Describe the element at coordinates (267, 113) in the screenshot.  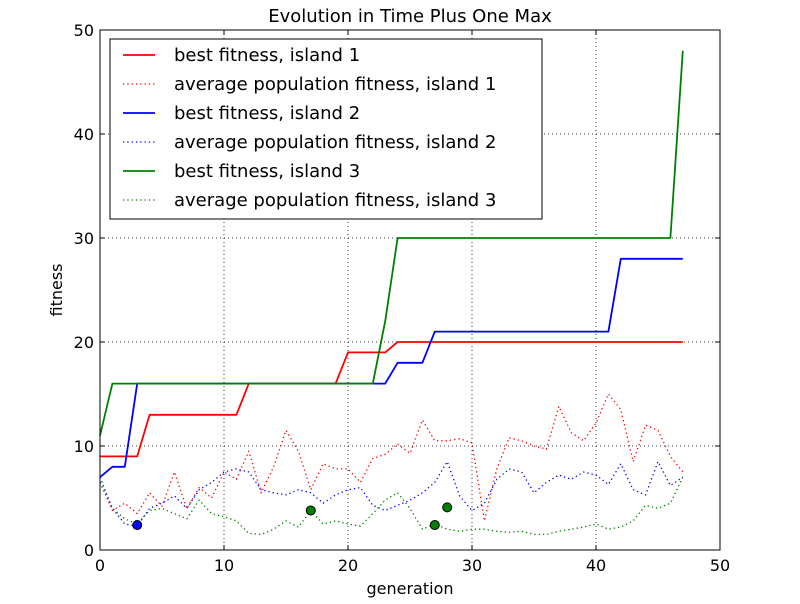
I see `legend-label-3: best fitness, island 2` at that location.